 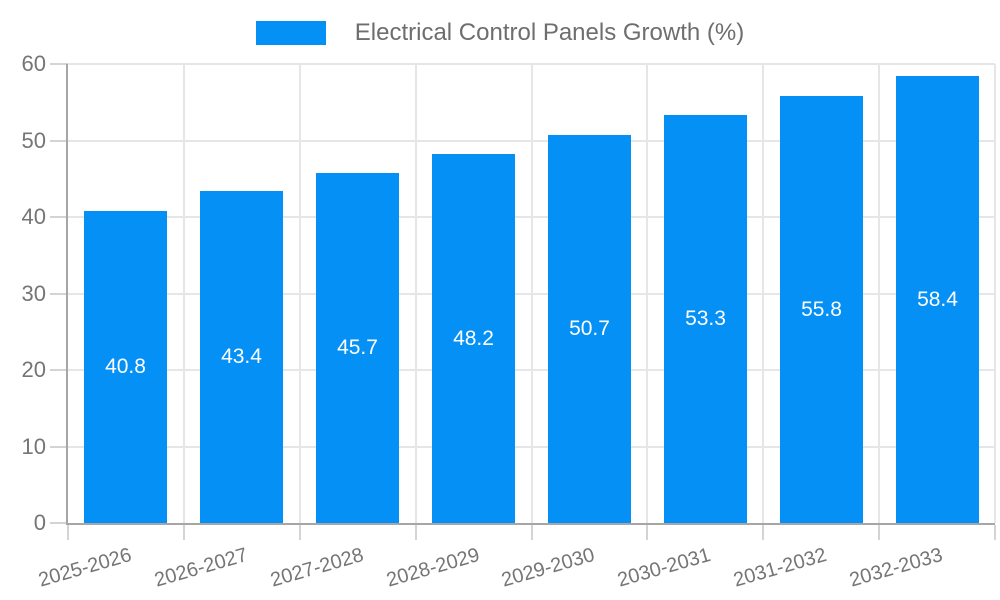 I want to click on y-axis-tick-label: 40, so click(x=33, y=216).